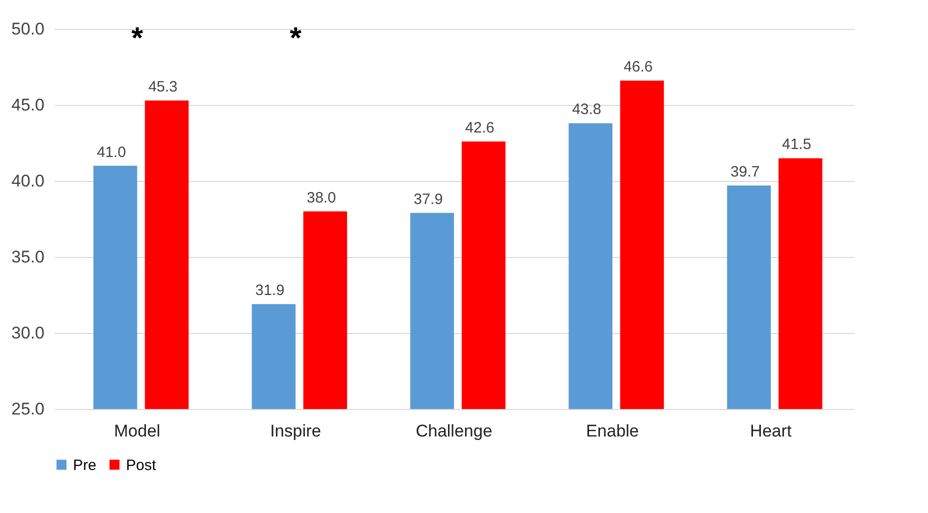  What do you see at coordinates (321, 197) in the screenshot?
I see `data-label: 38.0` at bounding box center [321, 197].